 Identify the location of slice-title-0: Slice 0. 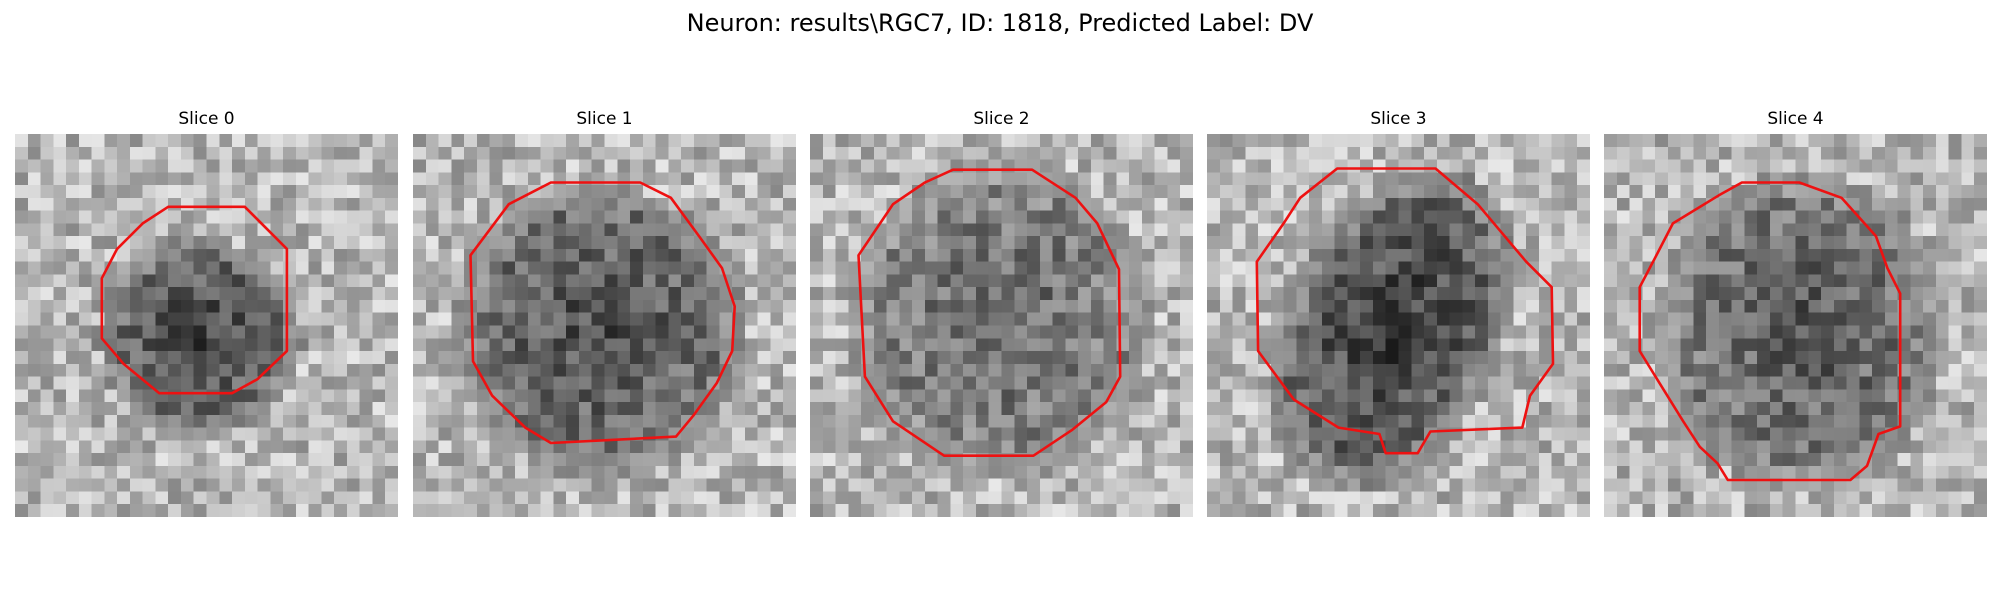
(206, 119).